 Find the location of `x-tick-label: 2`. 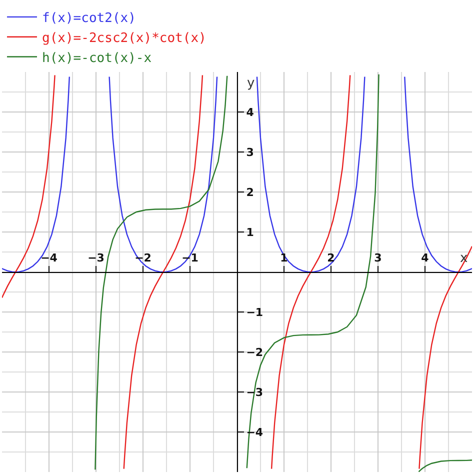

x-tick-label: 2 is located at coordinates (331, 258).